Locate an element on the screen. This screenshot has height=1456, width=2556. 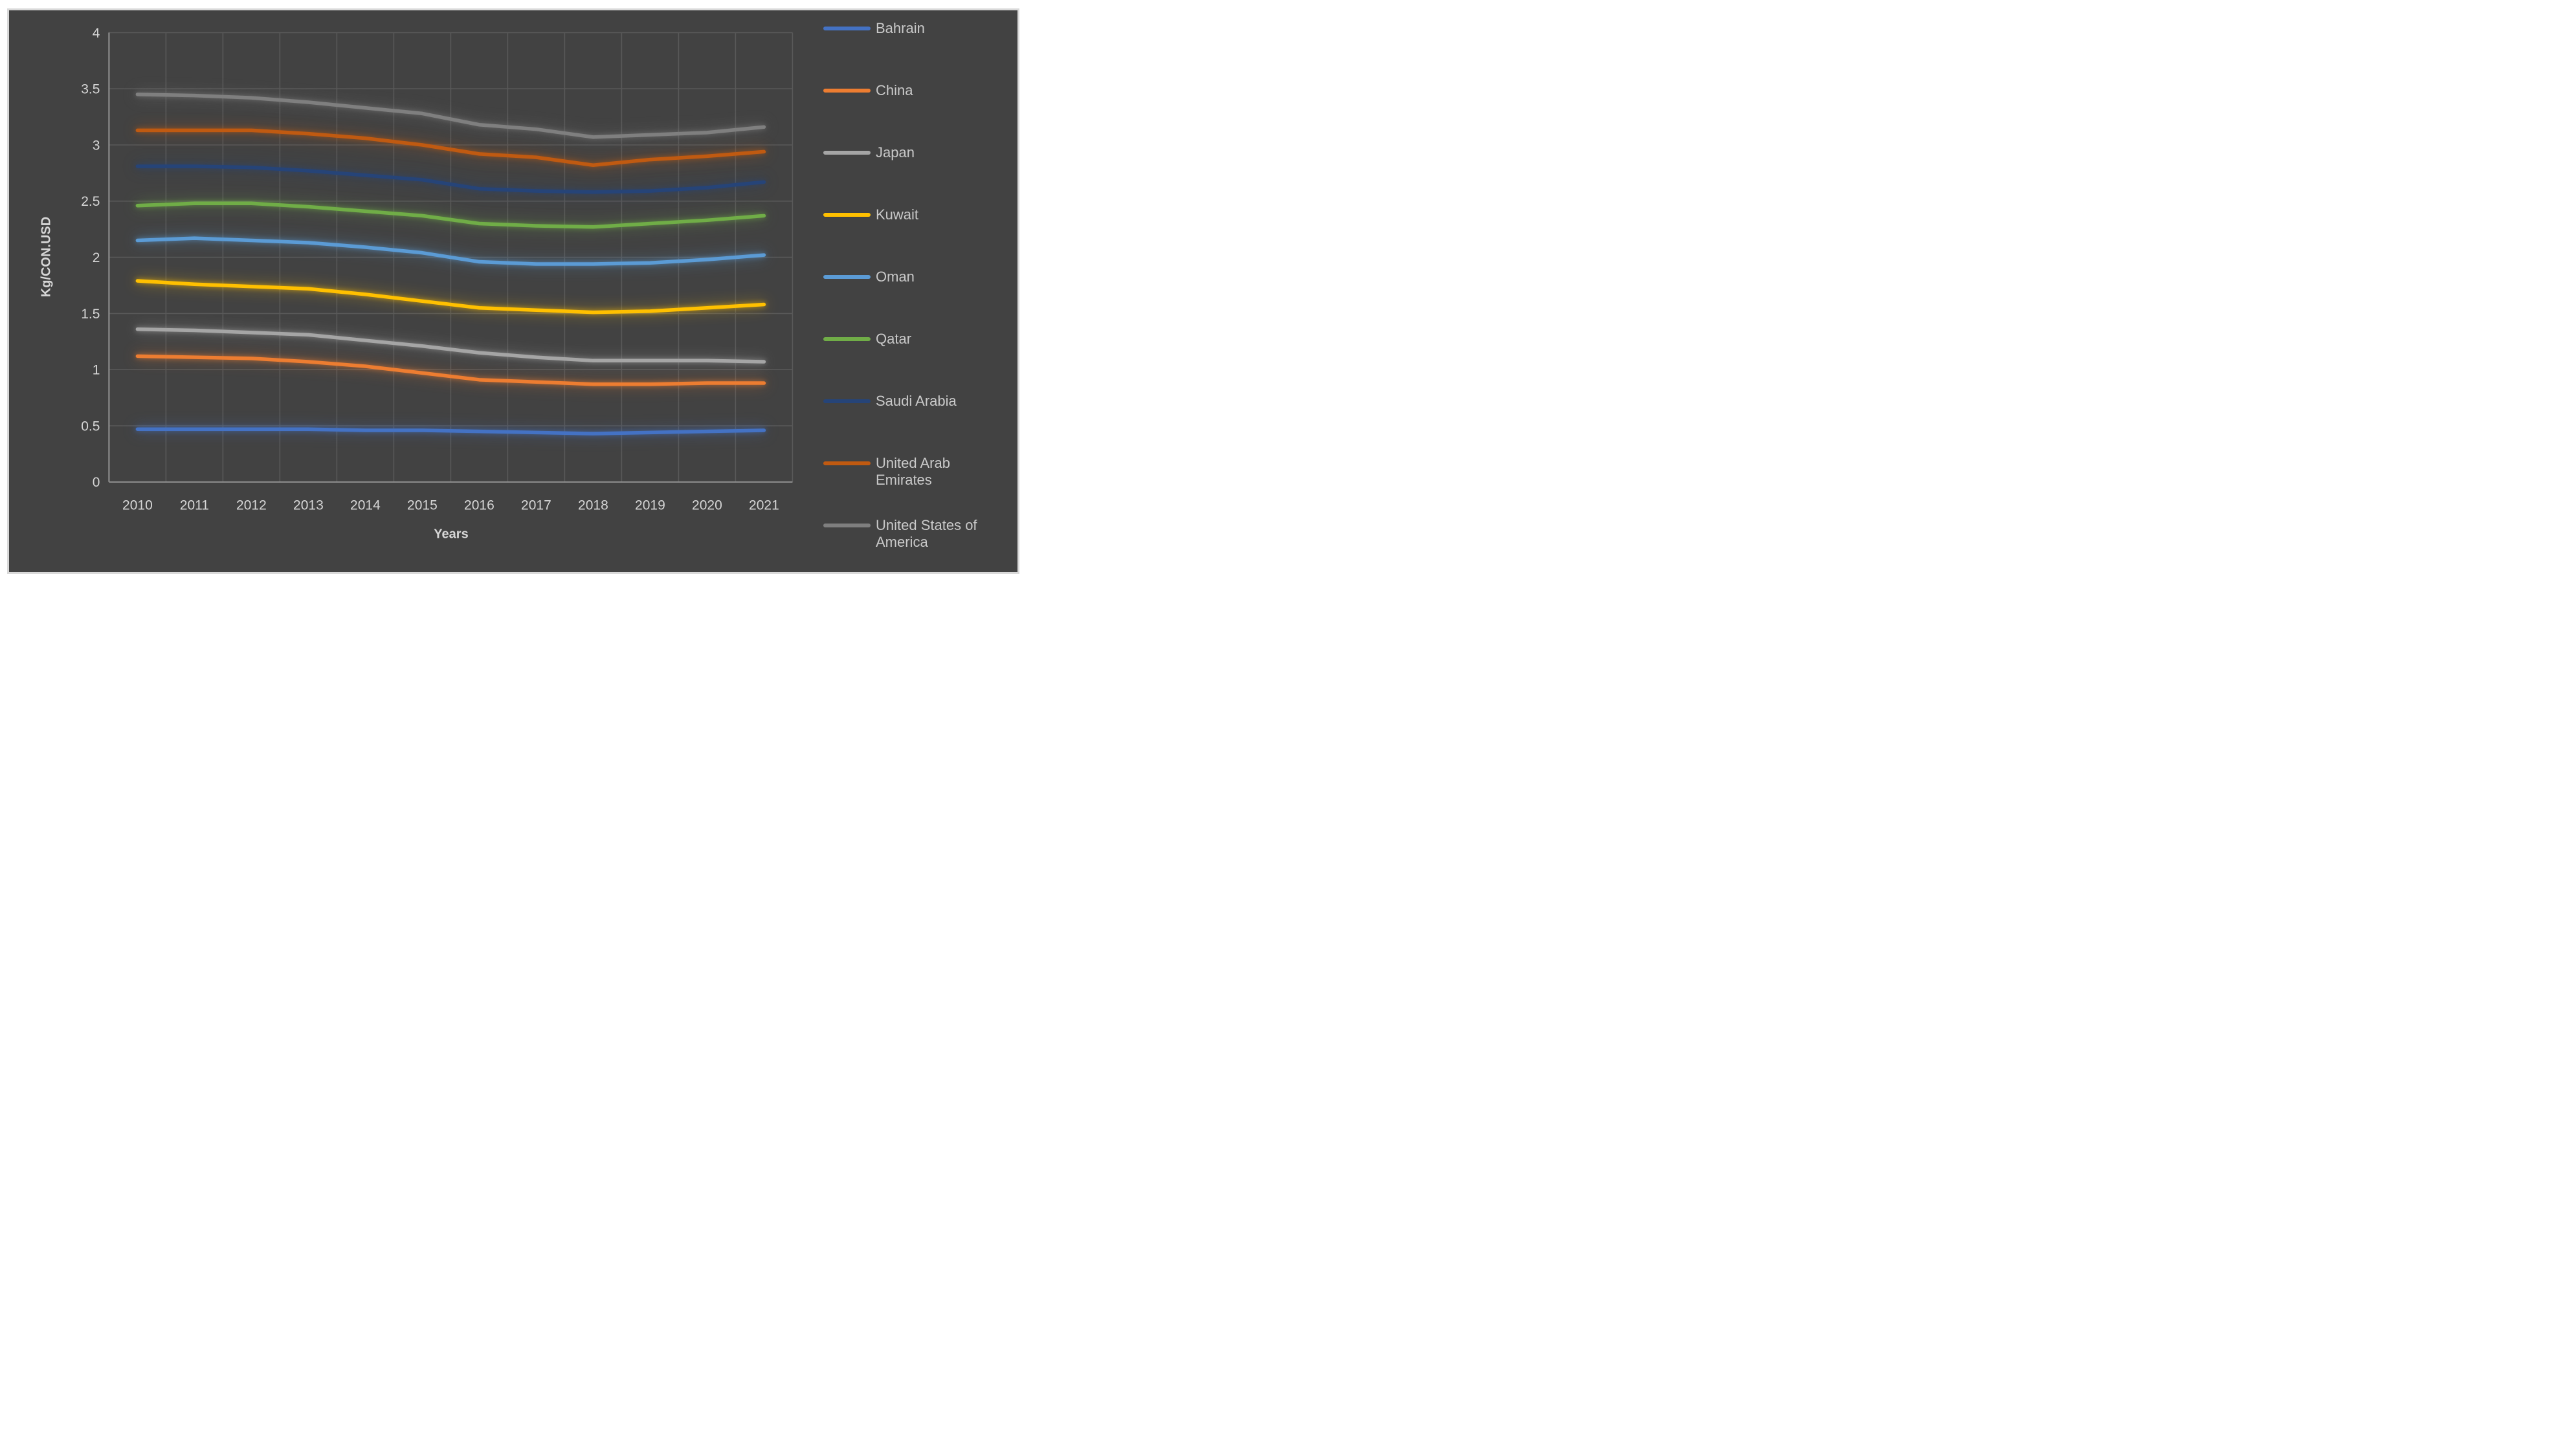
series-line-qatar is located at coordinates (450, 215).